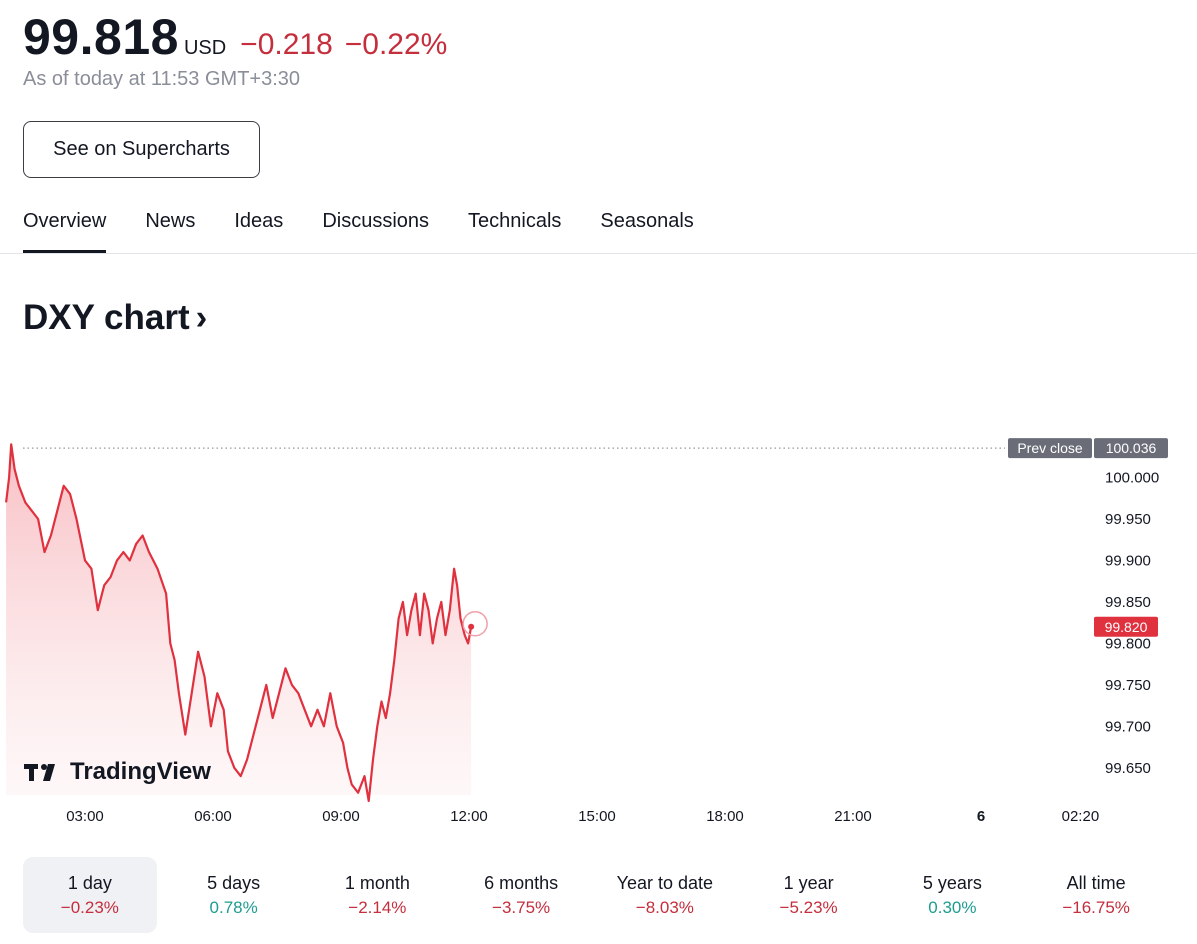 This screenshot has width=1197, height=944. I want to click on tradingview-watermark: TradingView, so click(117, 772).